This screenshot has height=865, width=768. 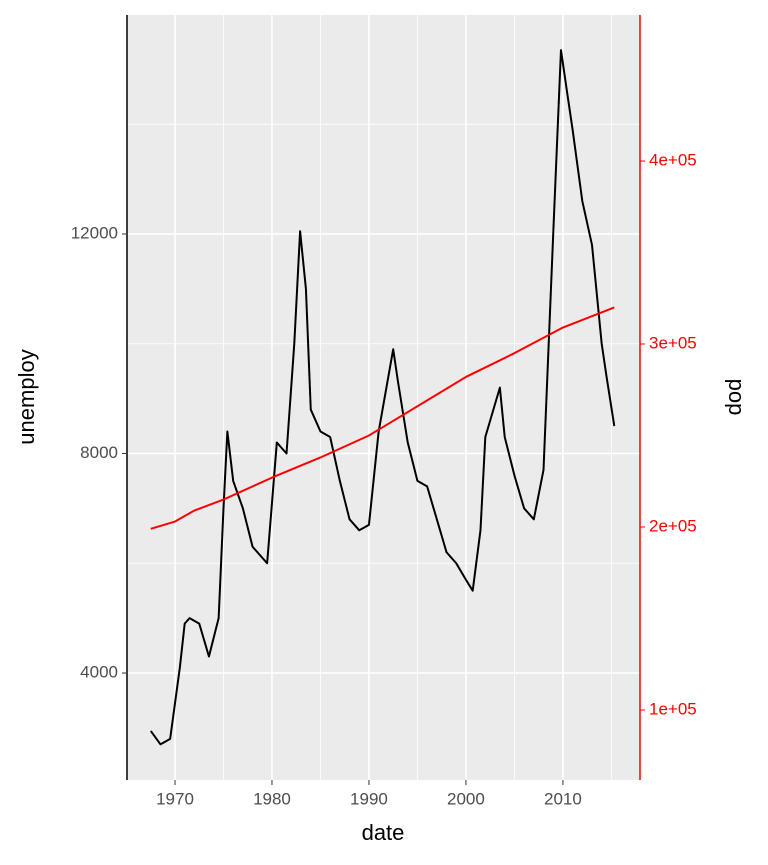 What do you see at coordinates (563, 798) in the screenshot?
I see `x-tick-label: 2010` at bounding box center [563, 798].